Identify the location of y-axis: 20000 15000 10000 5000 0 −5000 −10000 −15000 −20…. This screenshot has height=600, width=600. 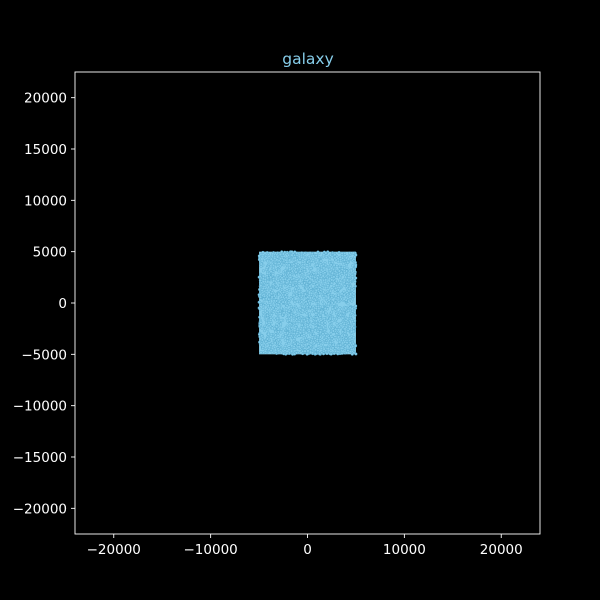
(44, 304).